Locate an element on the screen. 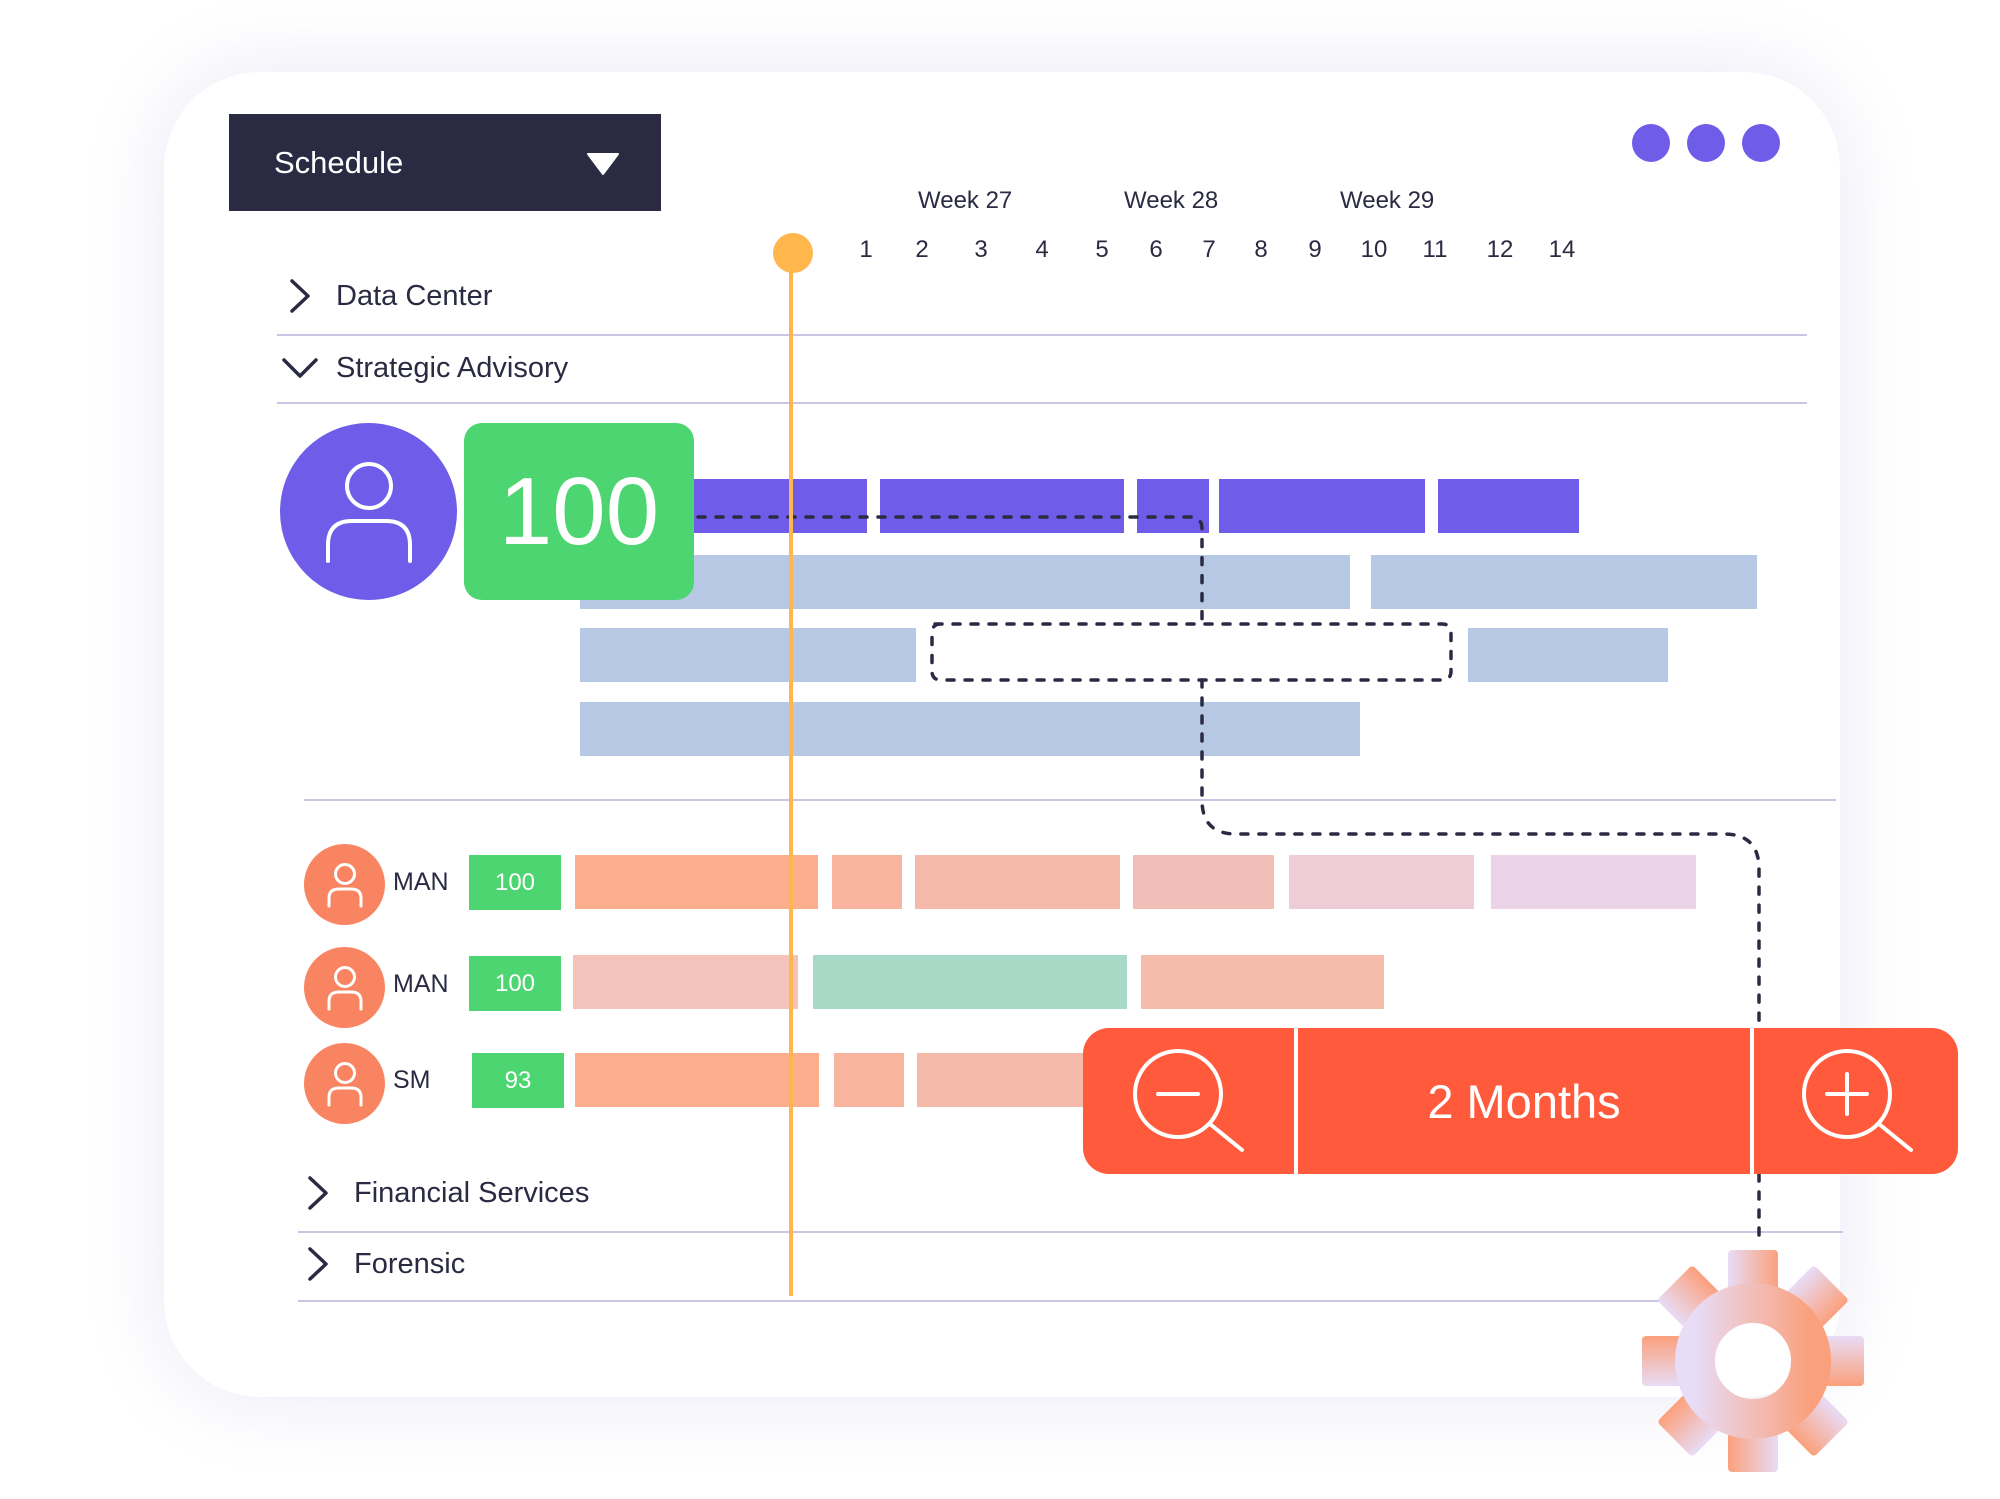  role-label: SM is located at coordinates (412, 1080).